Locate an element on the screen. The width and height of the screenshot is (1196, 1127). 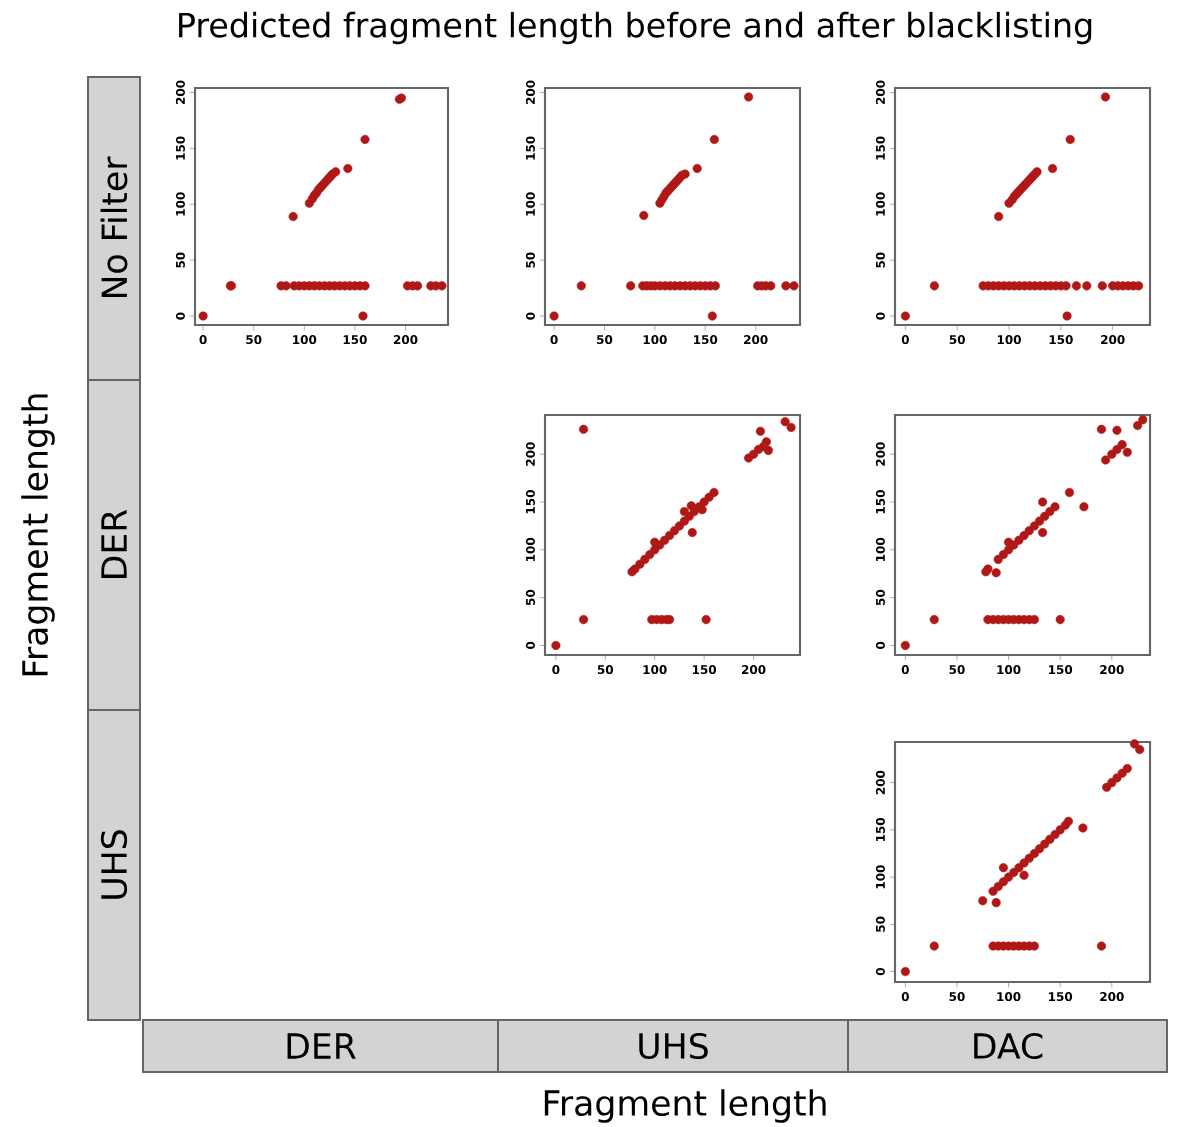
category-label: No Filter is located at coordinates (114, 227).